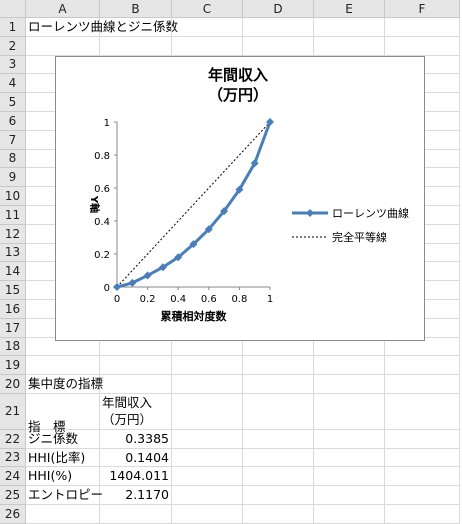 This screenshot has height=524, width=462. Describe the element at coordinates (278, 366) in the screenshot. I see `cell-d19` at that location.